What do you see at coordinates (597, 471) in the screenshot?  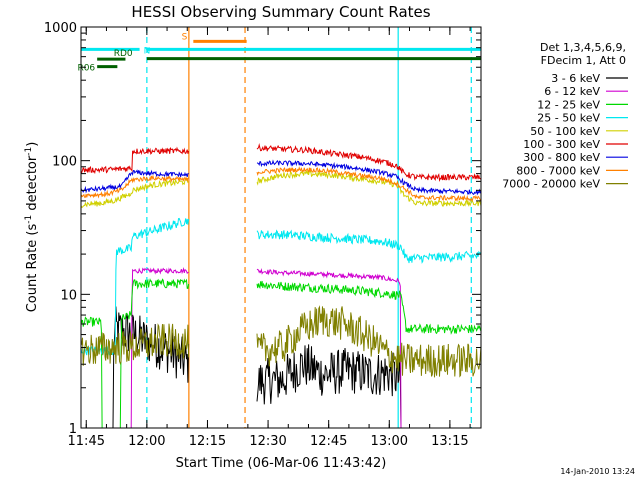 I see `timestamp-footer: 14-Jan-2010 13:24` at bounding box center [597, 471].